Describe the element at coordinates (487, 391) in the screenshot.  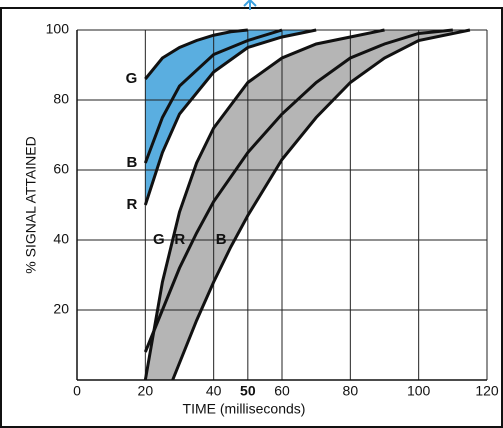
I see `x-tick-label: 120` at that location.